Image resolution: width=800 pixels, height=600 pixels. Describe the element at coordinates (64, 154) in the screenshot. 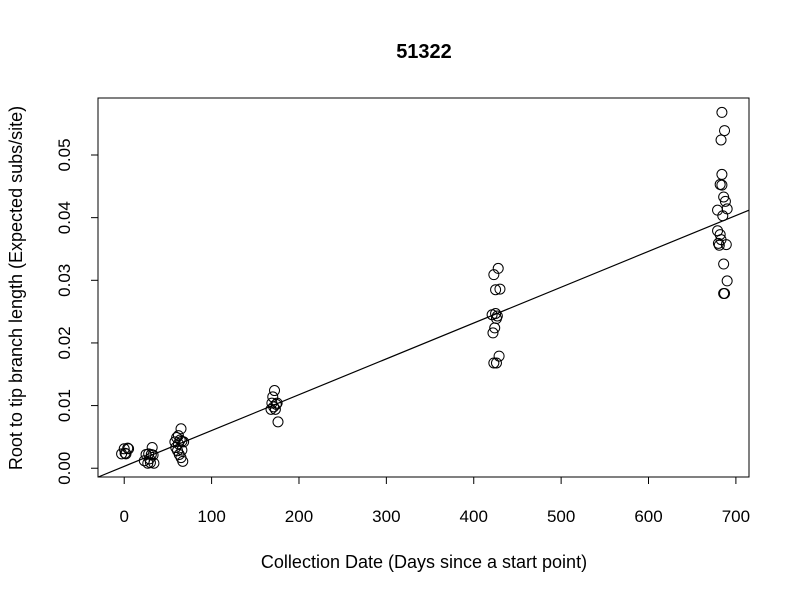

I see `y-tick-label: 0.05` at that location.